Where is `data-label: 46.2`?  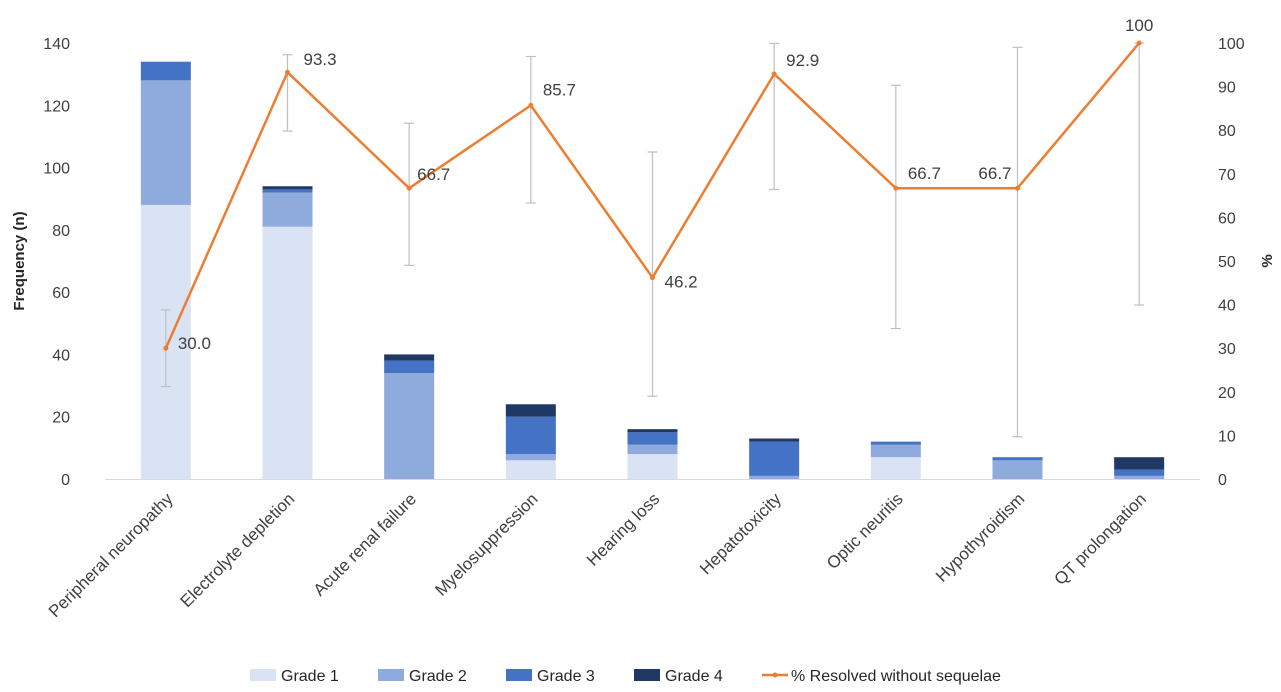 data-label: 46.2 is located at coordinates (681, 282).